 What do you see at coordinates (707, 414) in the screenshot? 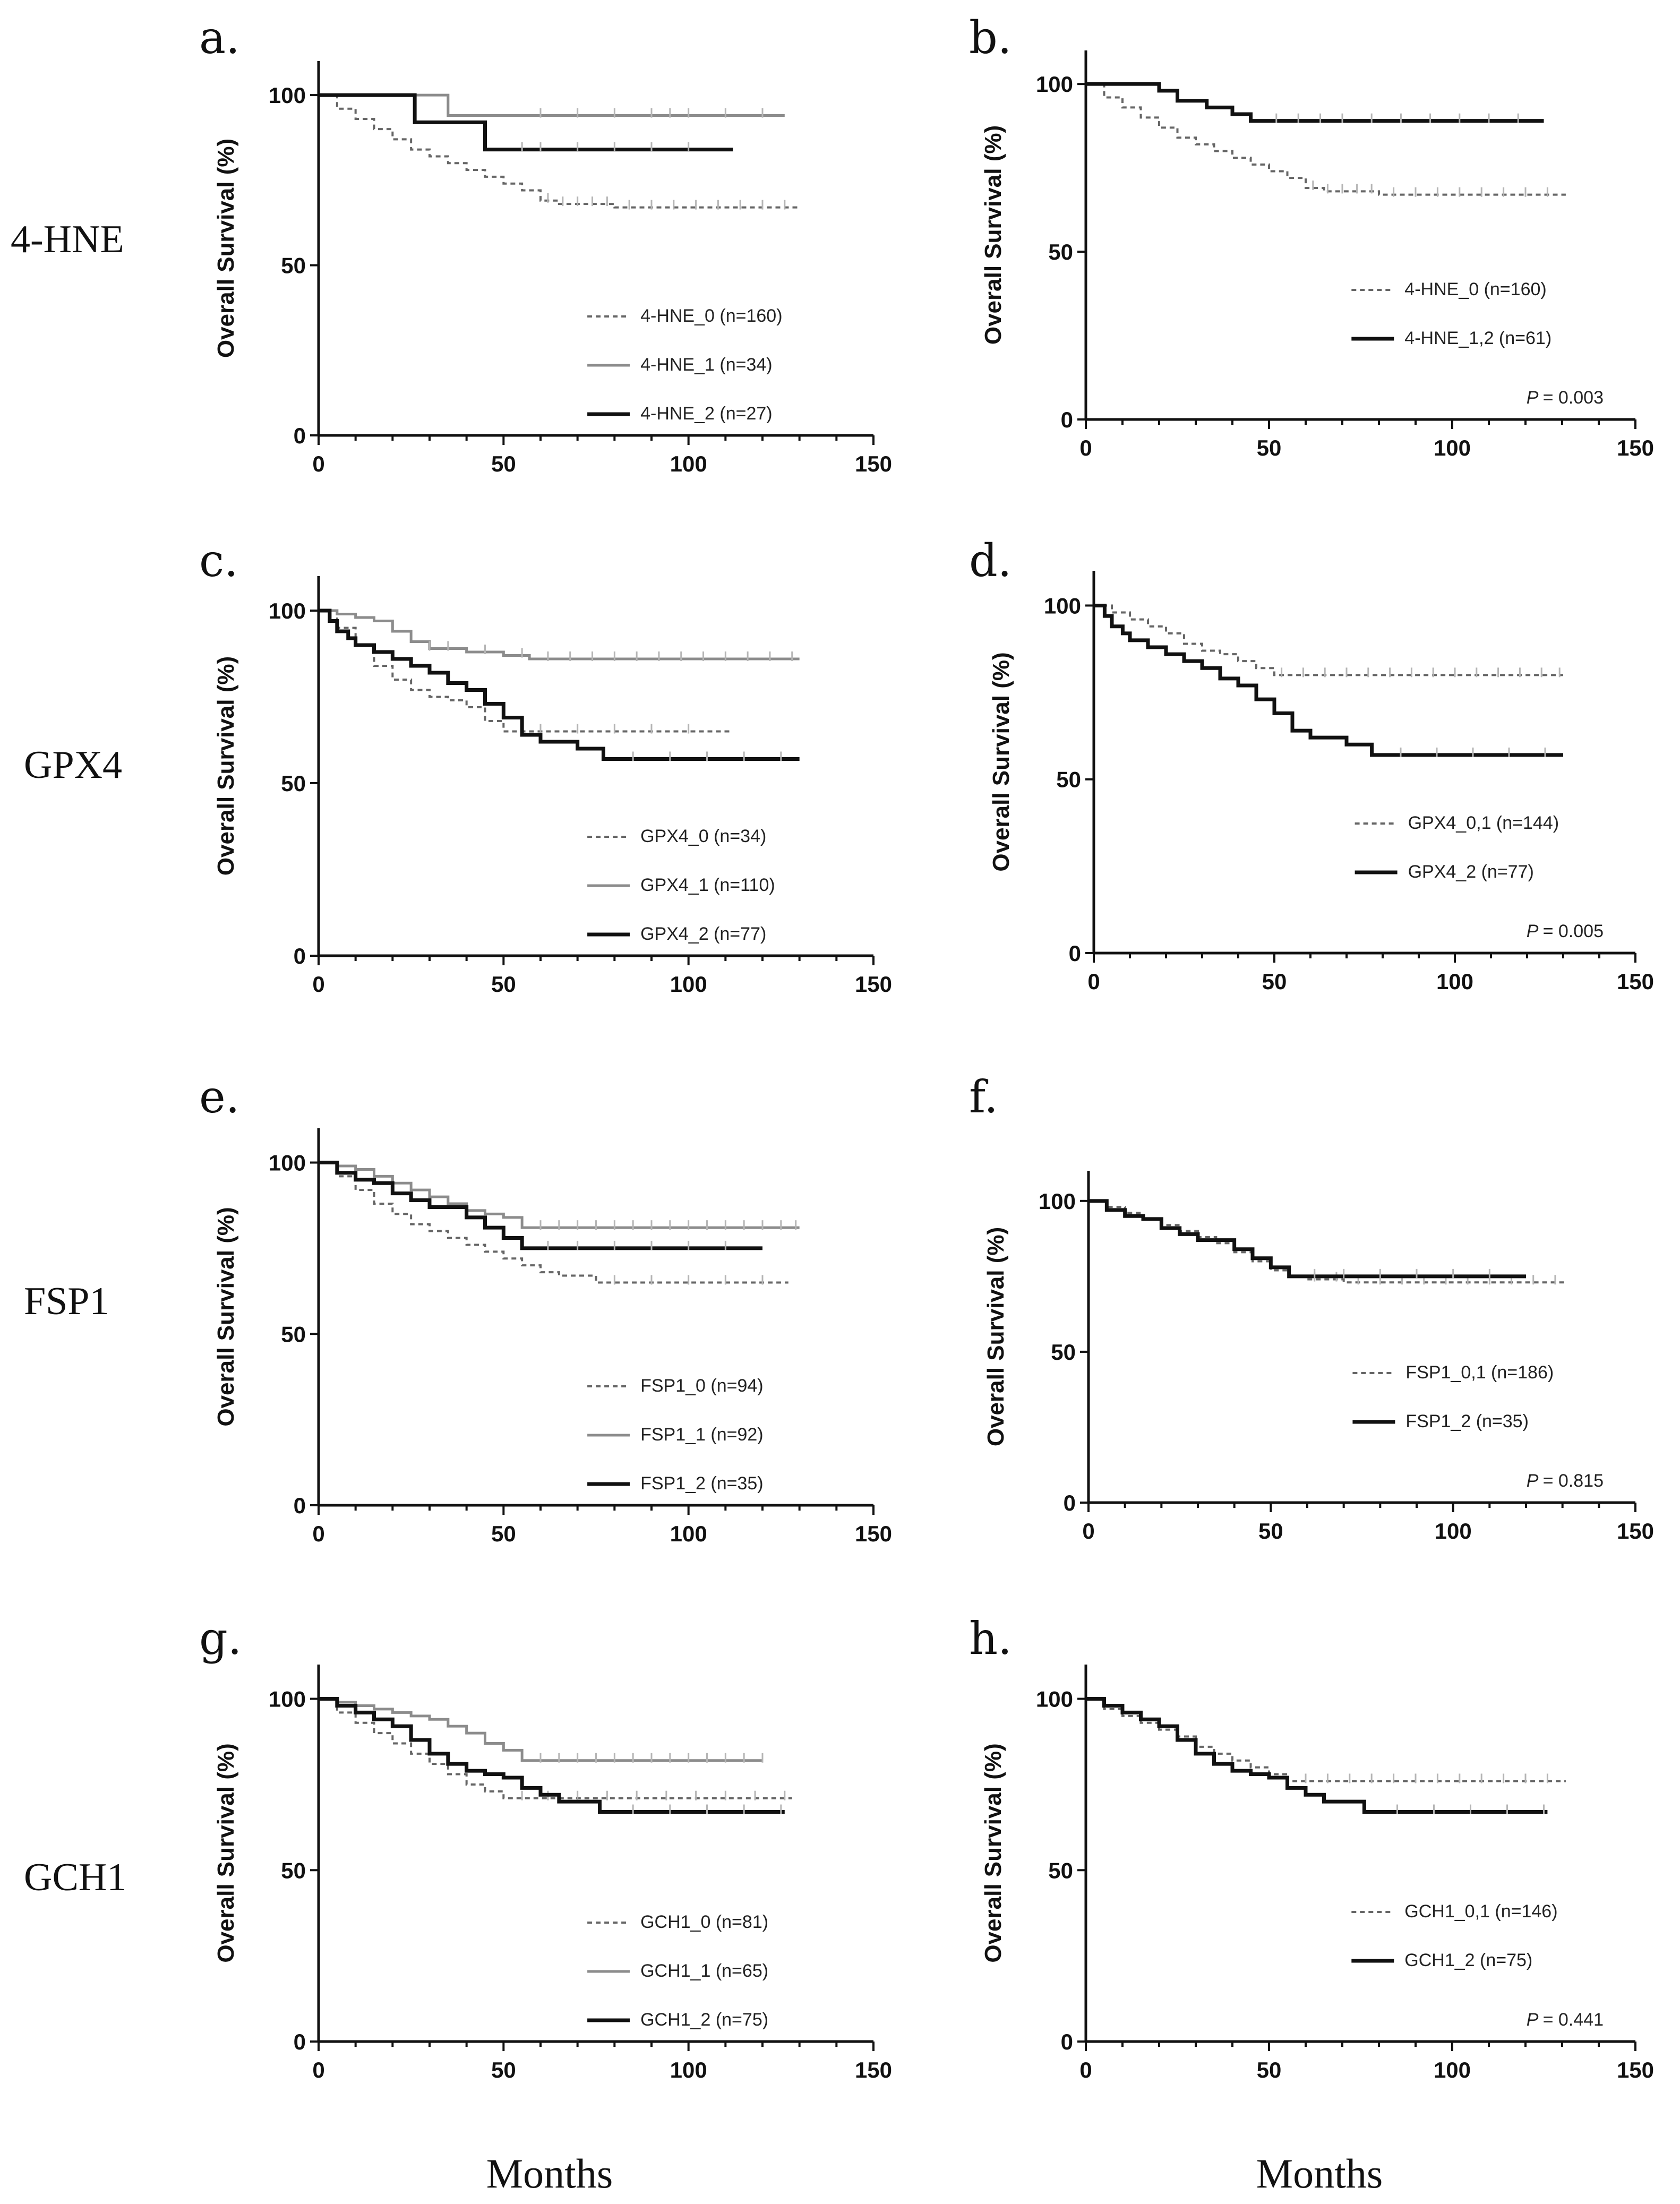
I see `legend-entry: 4-HNE_2 (n=27)` at bounding box center [707, 414].